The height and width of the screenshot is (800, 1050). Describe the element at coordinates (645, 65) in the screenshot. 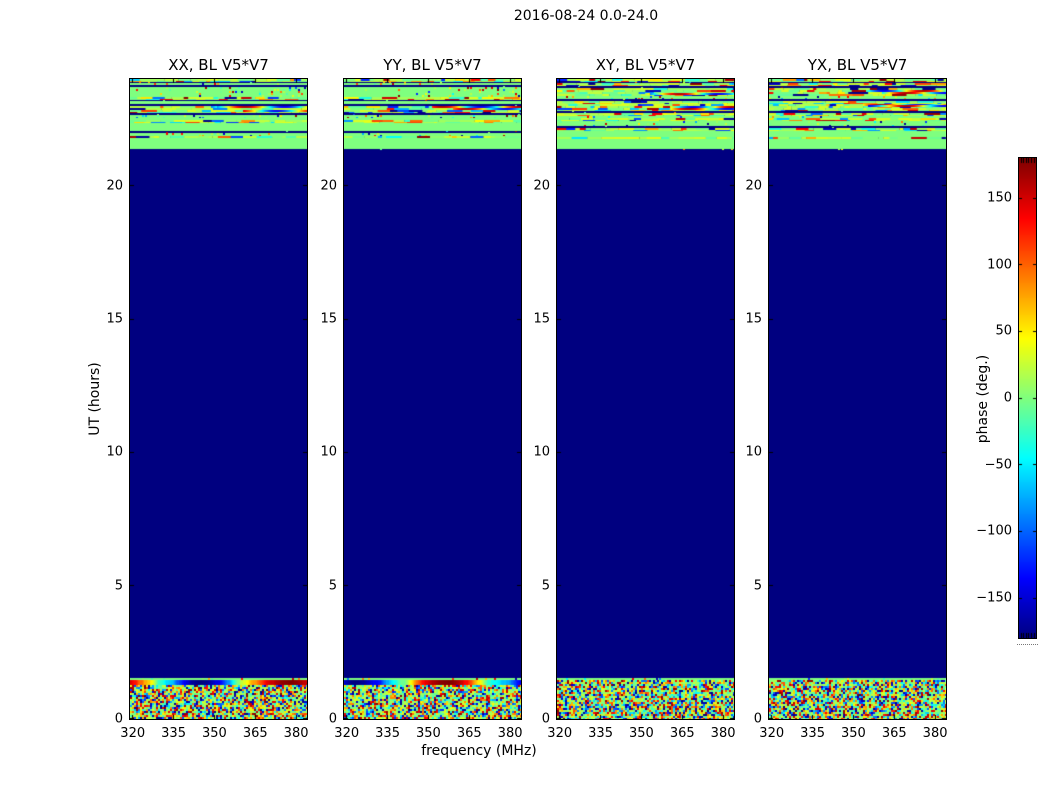

I see `panel-title-xy: XY, BL V5*V7` at that location.